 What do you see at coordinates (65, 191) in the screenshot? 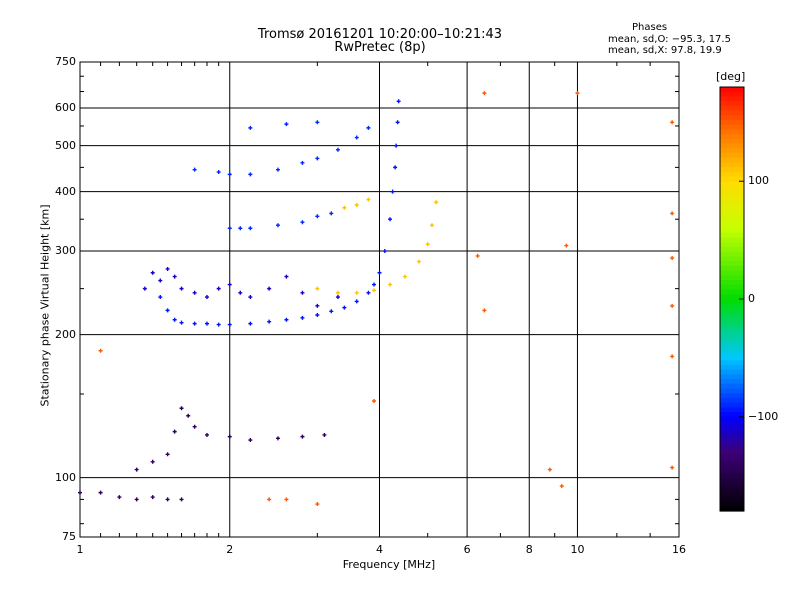
I see `y-tick-label: 400` at bounding box center [65, 191].